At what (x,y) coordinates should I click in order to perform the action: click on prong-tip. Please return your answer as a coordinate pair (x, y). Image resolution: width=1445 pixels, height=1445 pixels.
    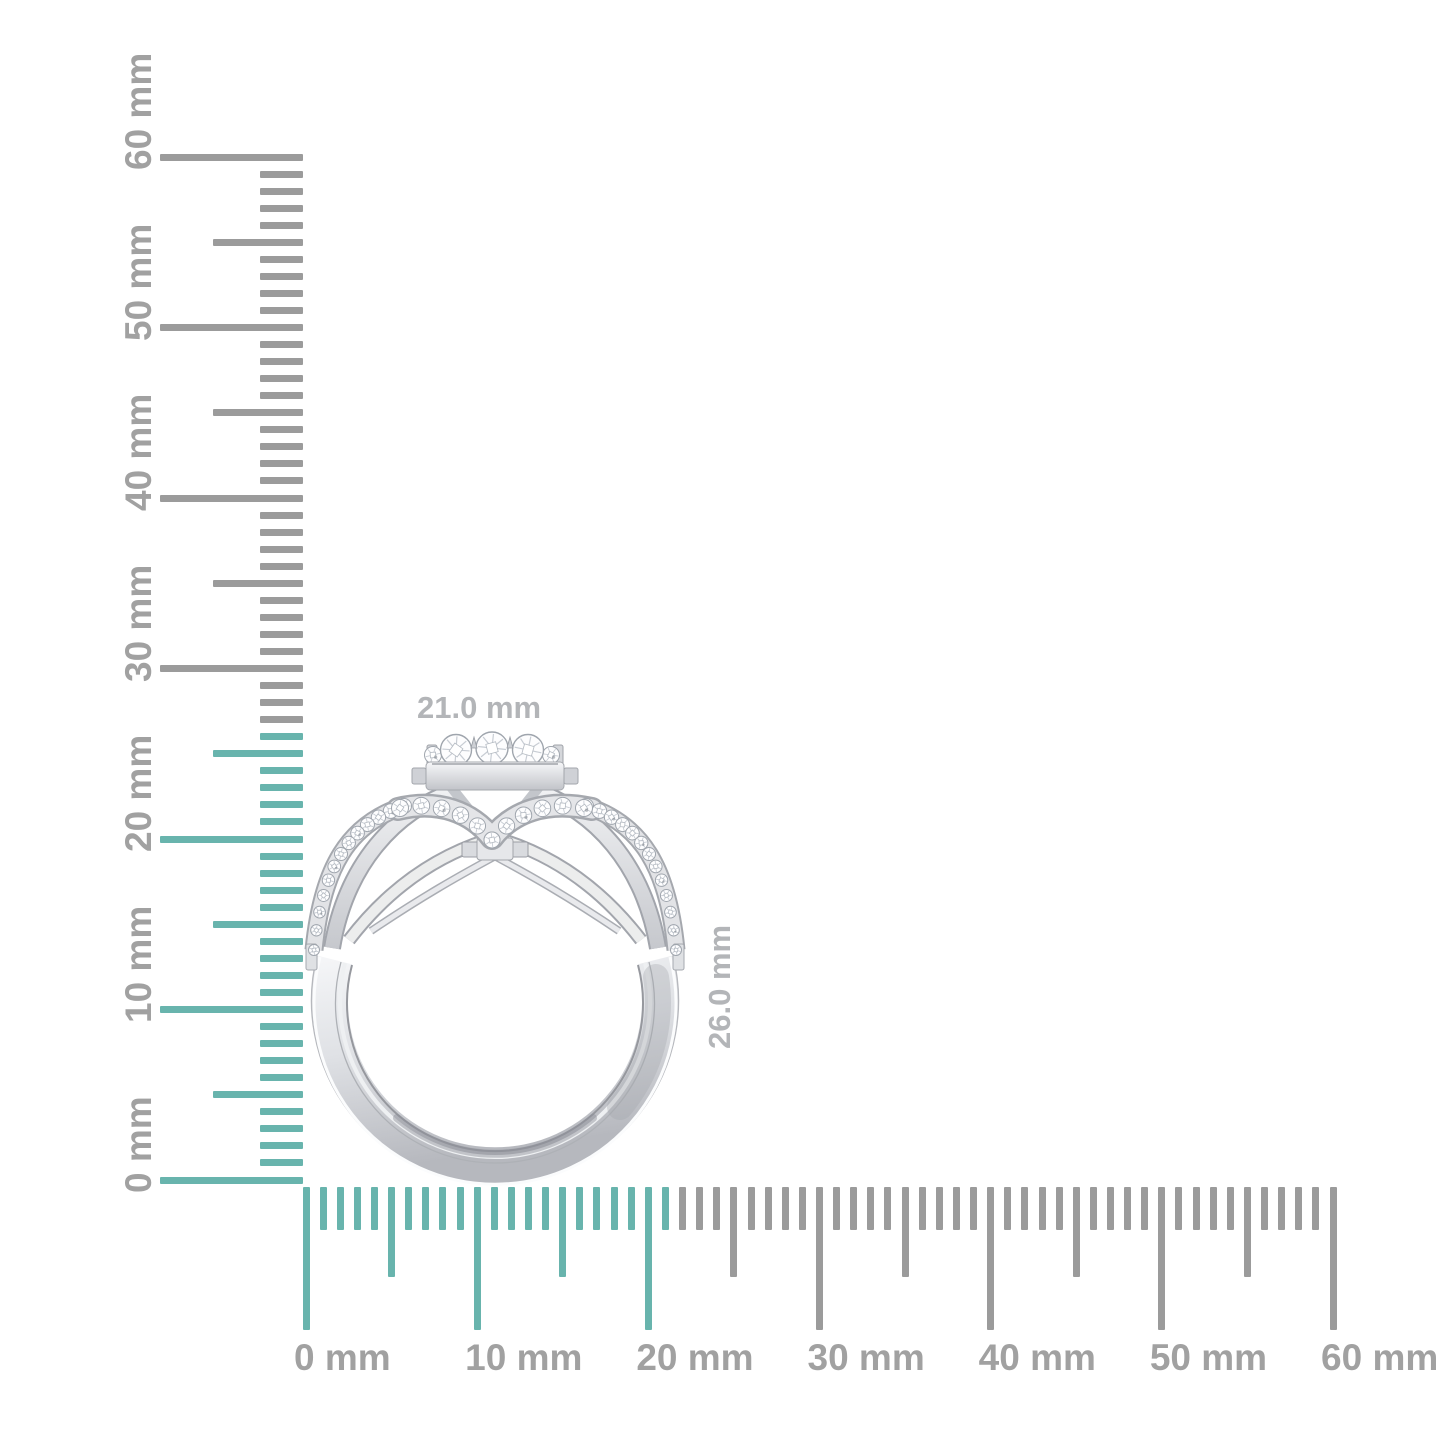
    Looking at the image, I should click on (474, 742).